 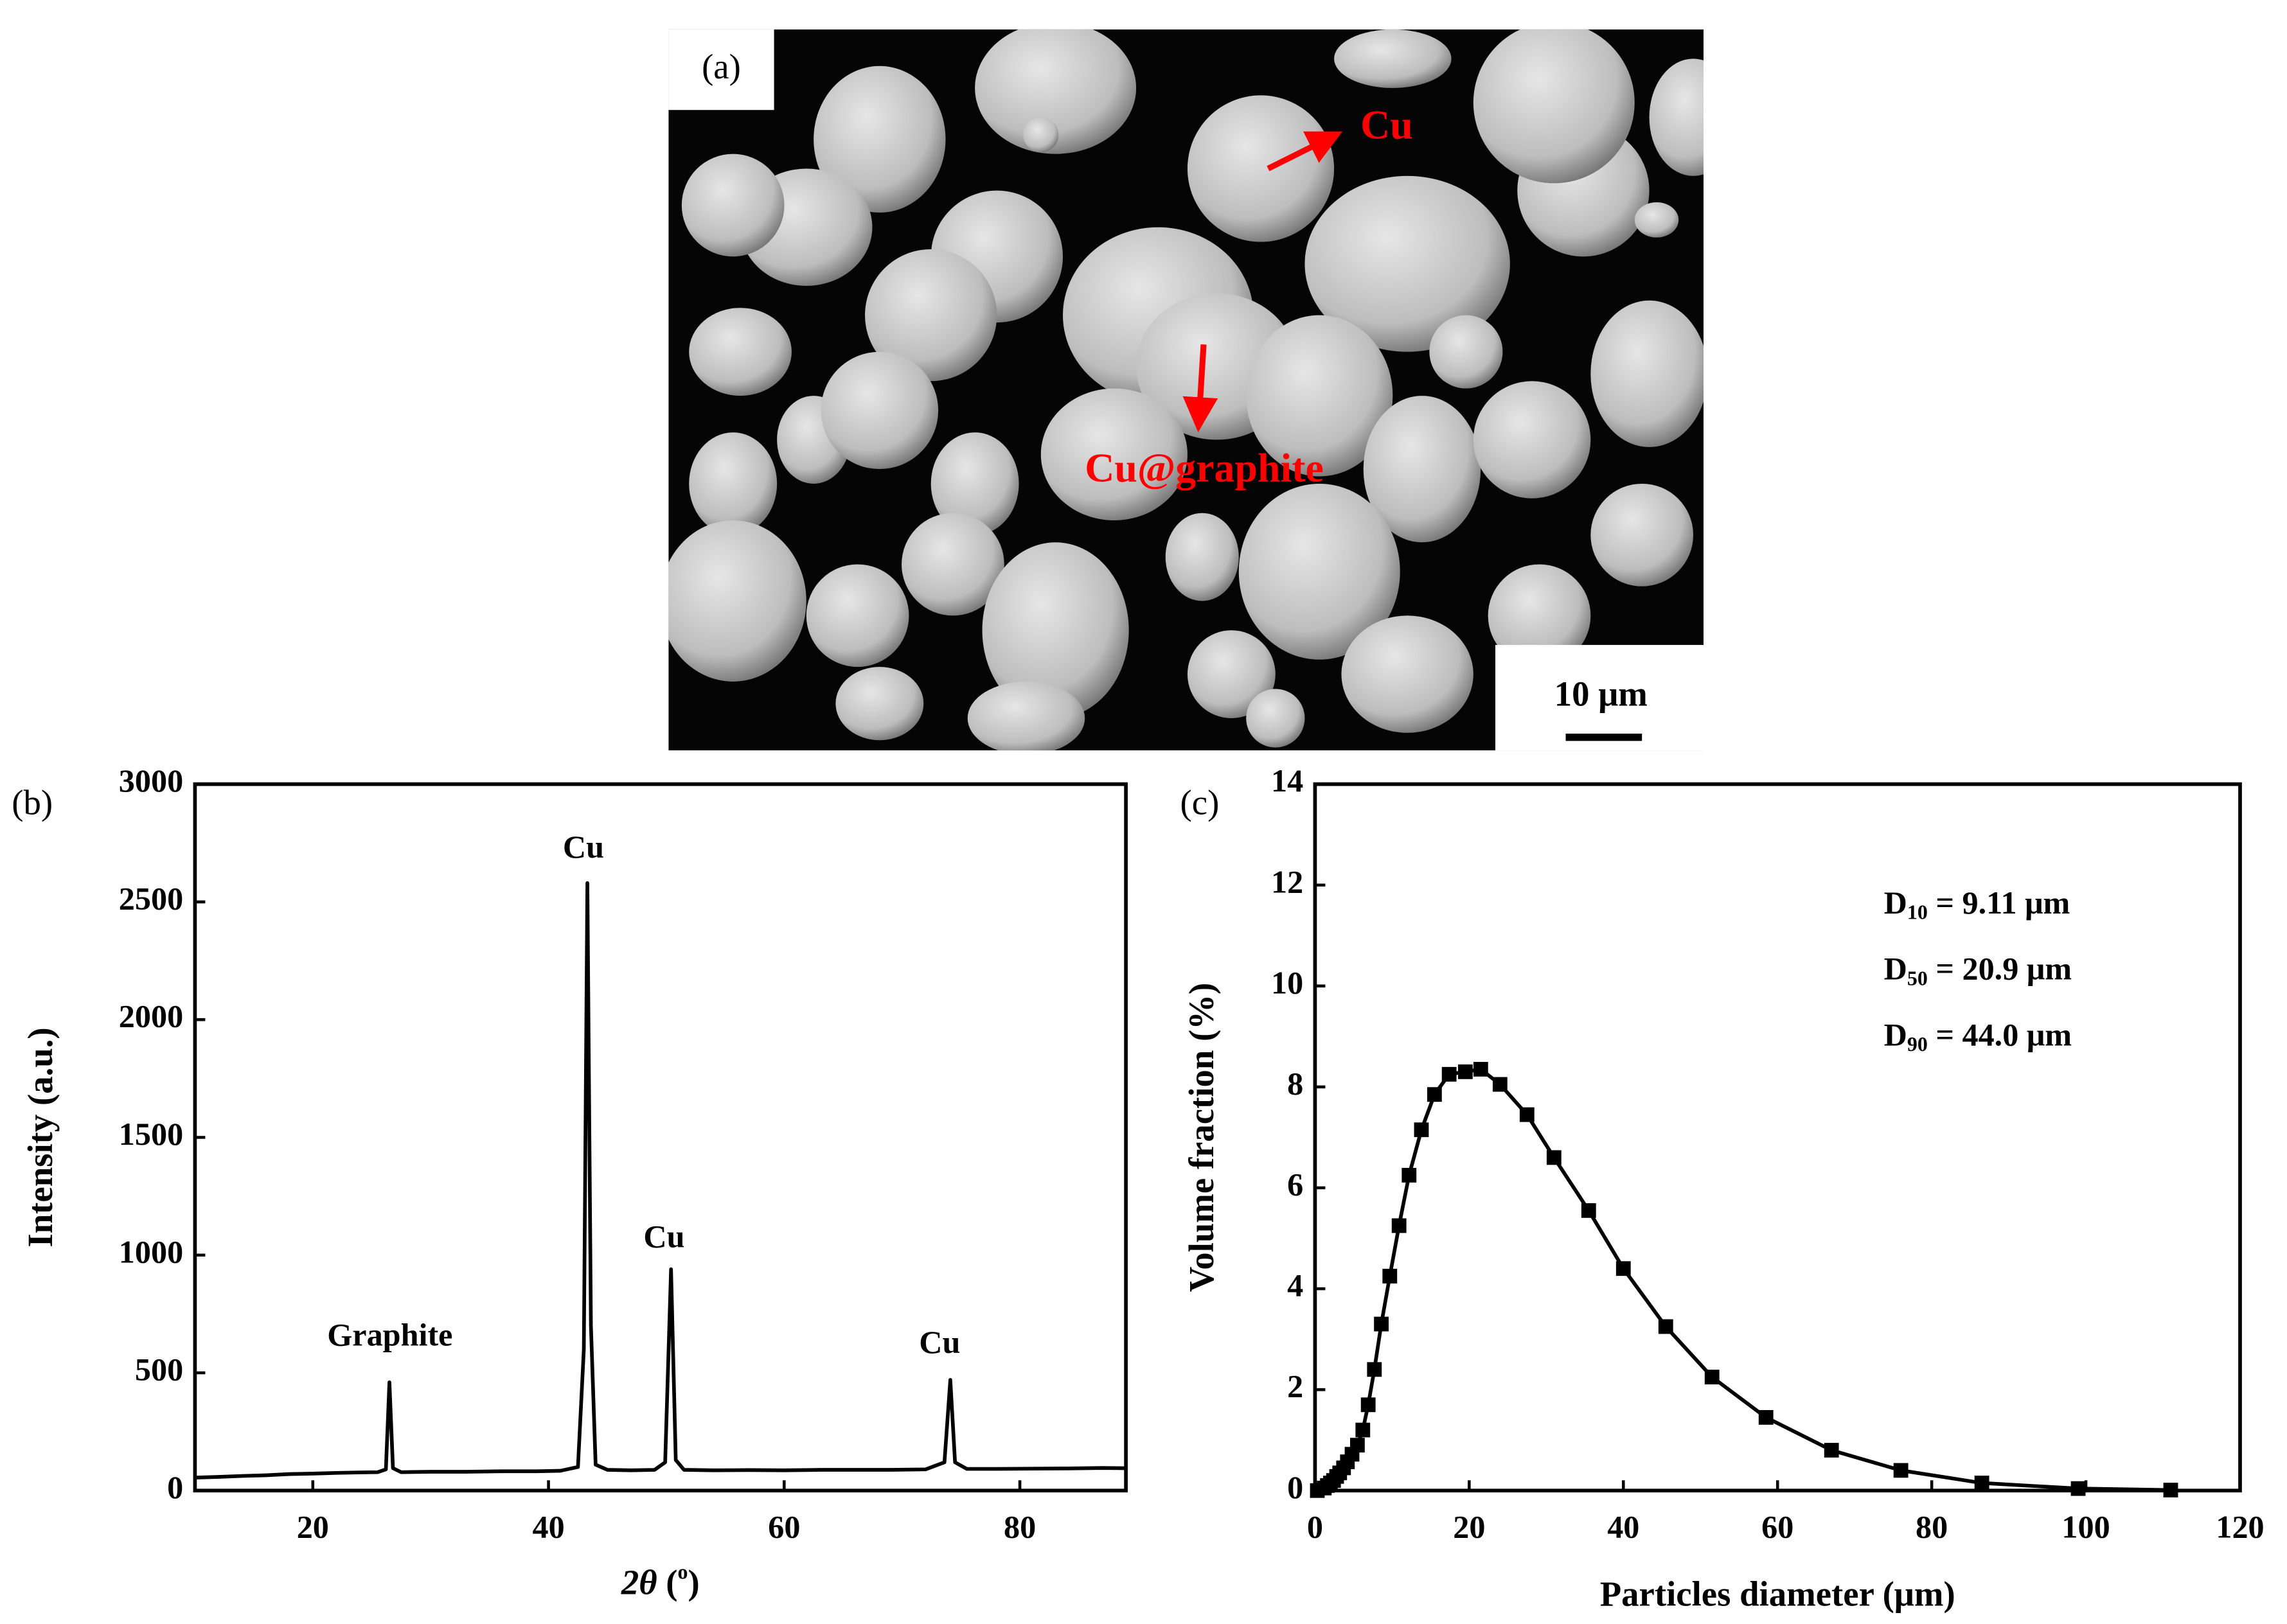 What do you see at coordinates (667, 1582) in the screenshot?
I see `x-axis-label-part: (` at bounding box center [667, 1582].